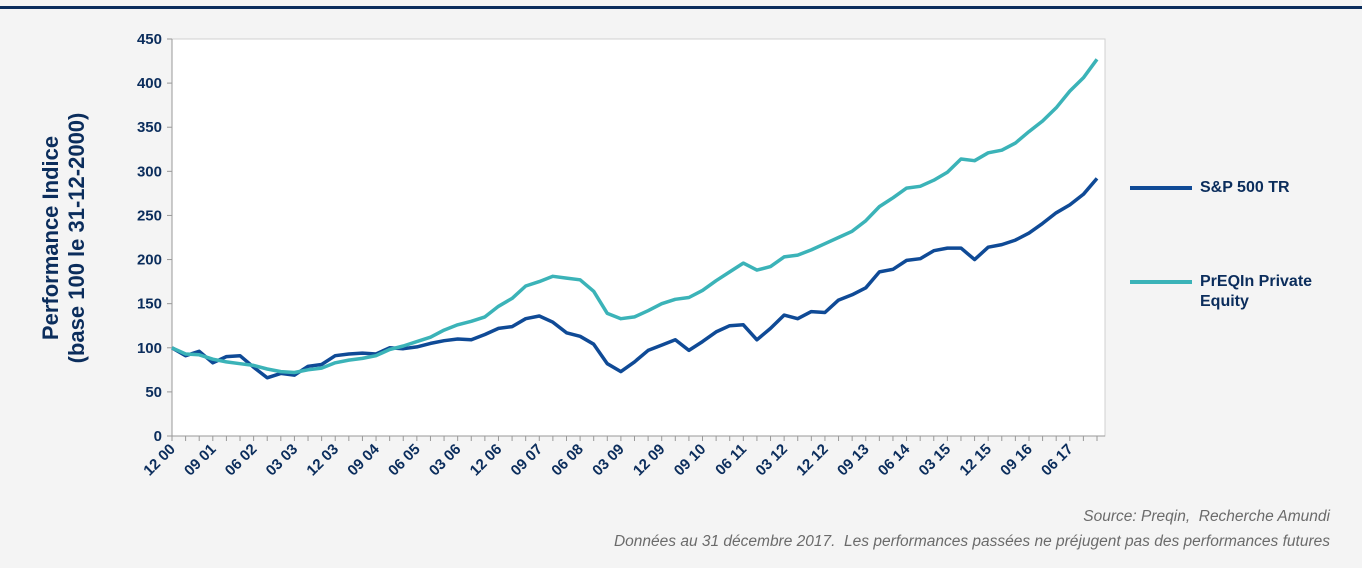 The width and height of the screenshot is (1362, 568). Describe the element at coordinates (149, 260) in the screenshot. I see `y-tick-label: 200` at that location.